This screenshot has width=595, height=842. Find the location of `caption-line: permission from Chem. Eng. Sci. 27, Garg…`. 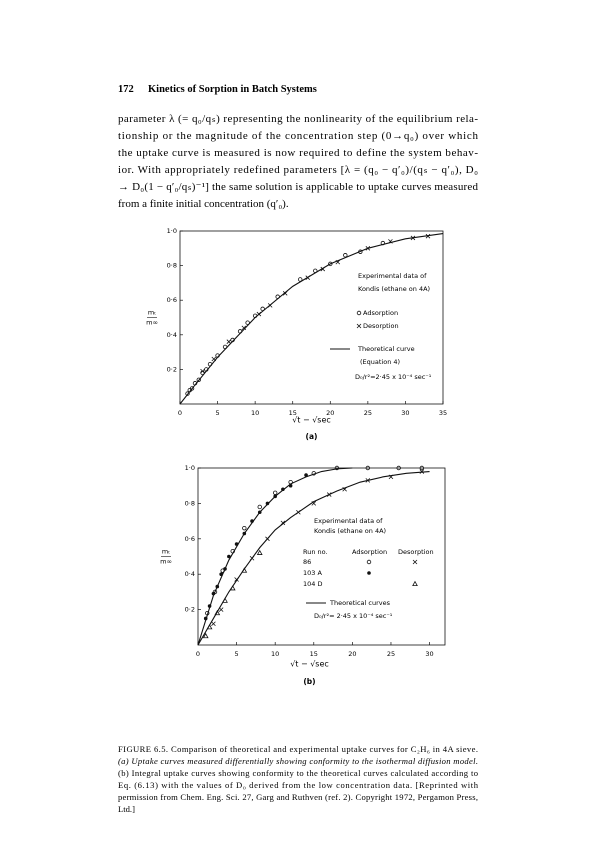

caption-line: permission from Chem. Eng. Sci. 27, Garg… is located at coordinates (298, 797).